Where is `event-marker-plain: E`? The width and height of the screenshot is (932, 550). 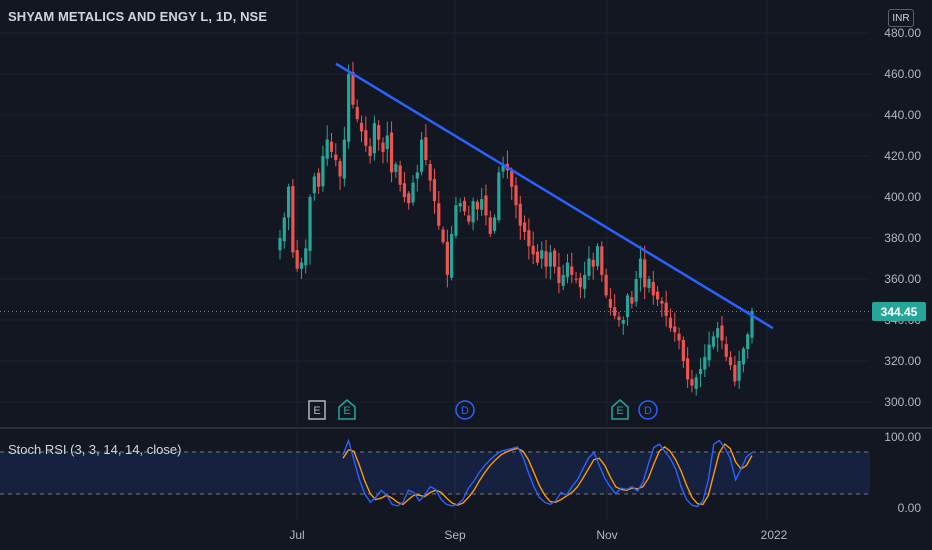 event-marker-plain: E is located at coordinates (317, 410).